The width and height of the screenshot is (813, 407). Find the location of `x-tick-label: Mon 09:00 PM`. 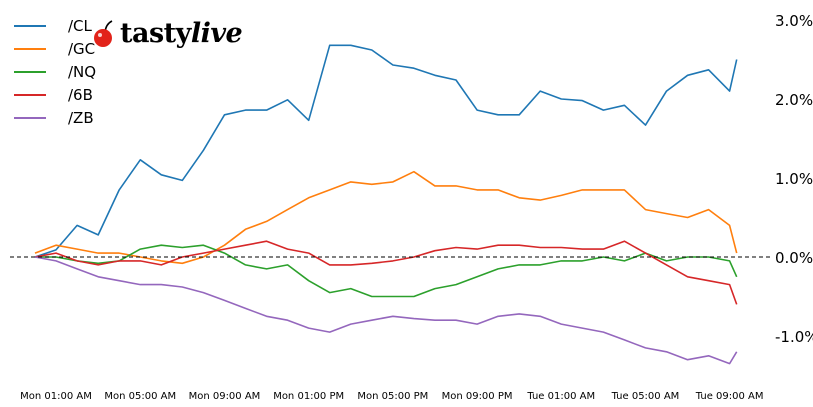

x-tick-label: Mon 09:00 PM is located at coordinates (477, 396).